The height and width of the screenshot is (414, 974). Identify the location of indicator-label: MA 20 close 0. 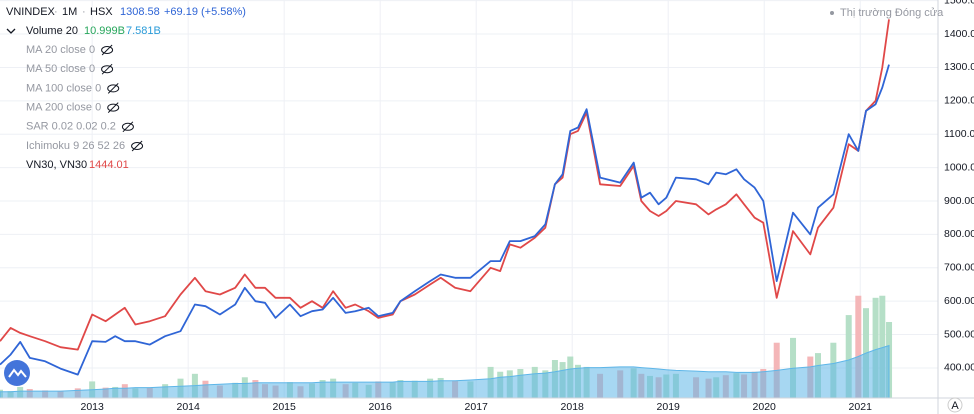
(60, 50).